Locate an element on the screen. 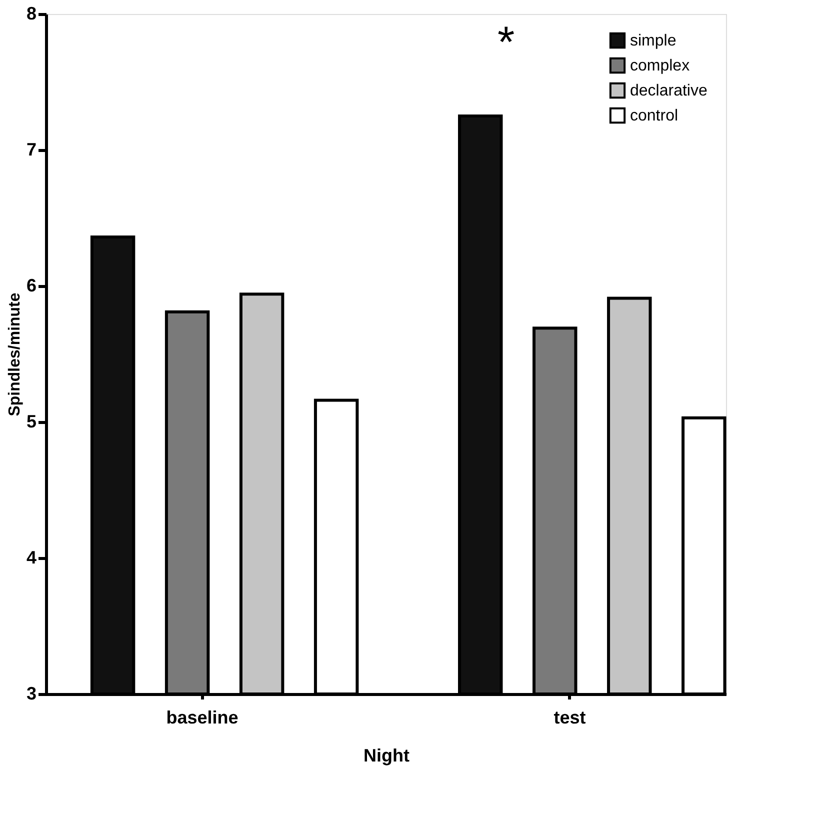 The width and height of the screenshot is (817, 822). y-tick-label: 4 is located at coordinates (31, 558).